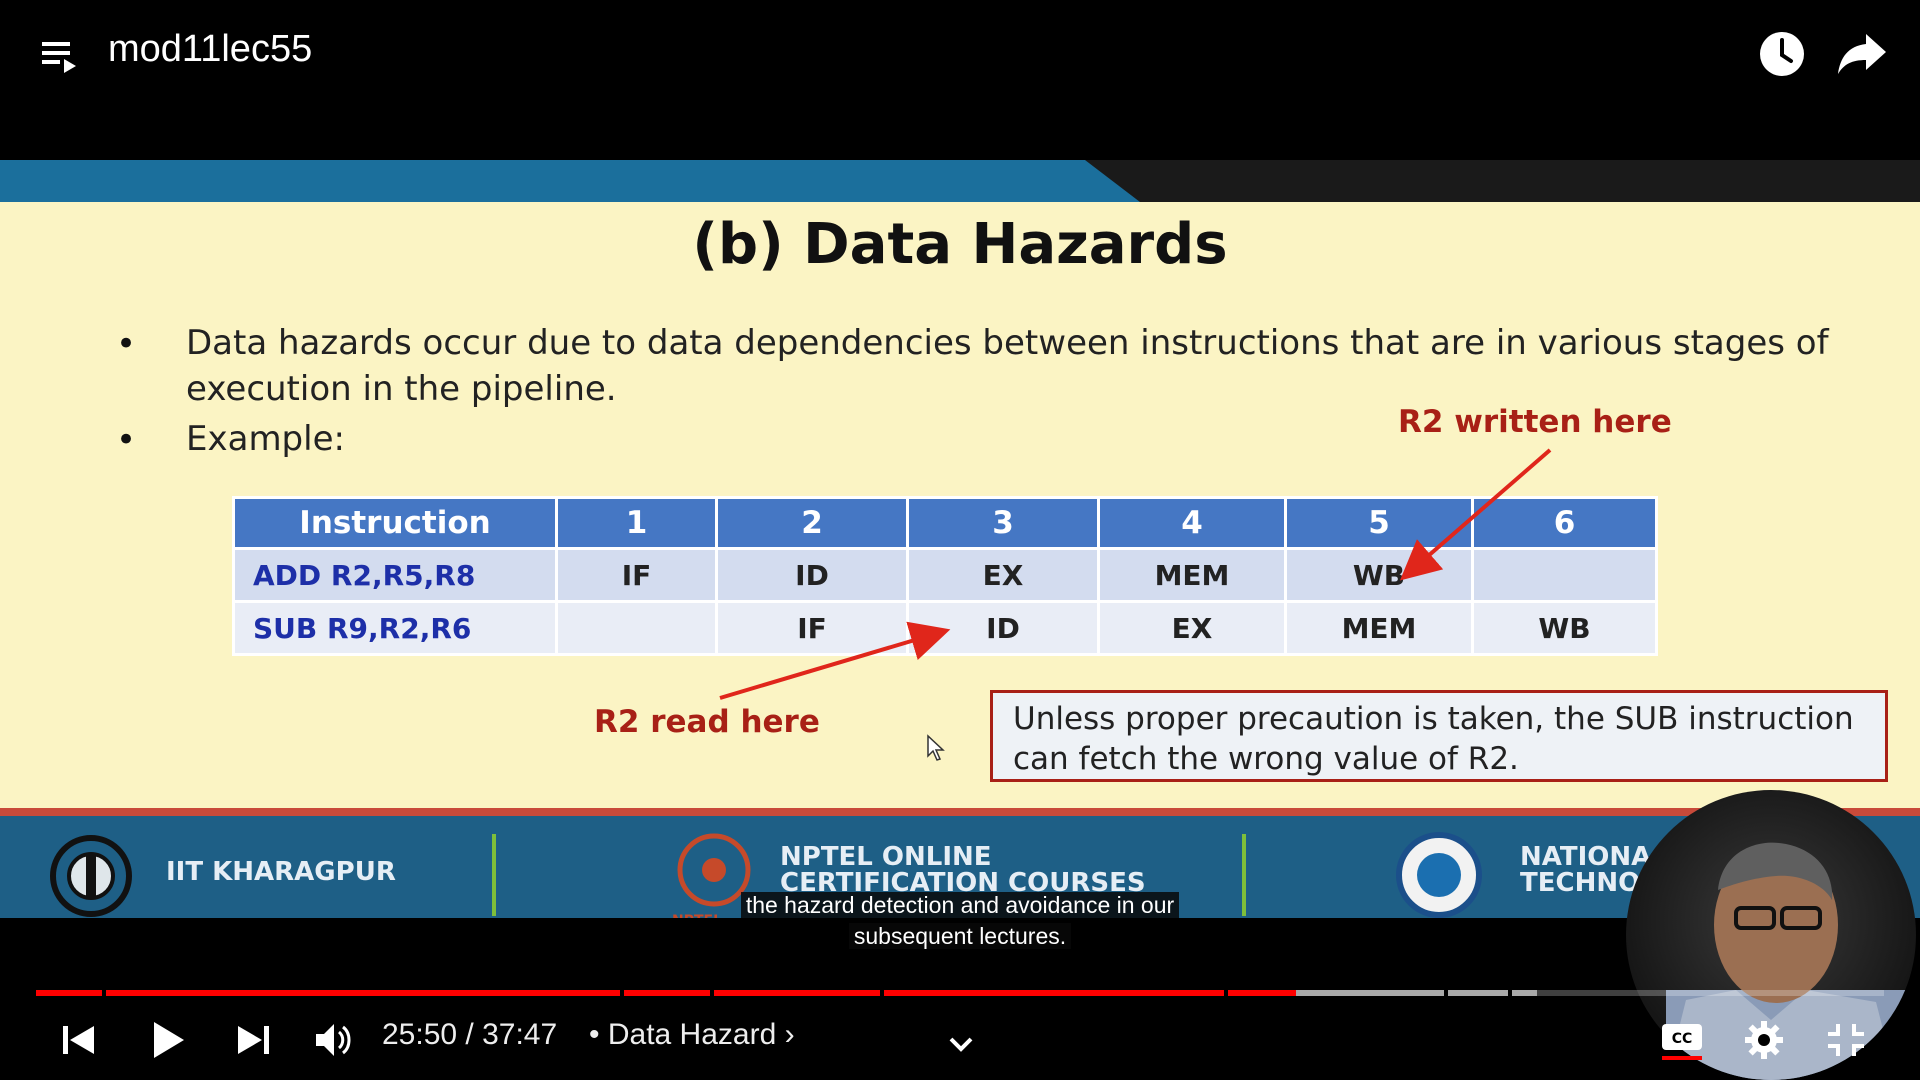 The width and height of the screenshot is (1920, 1080). Describe the element at coordinates (1862, 54) in the screenshot. I see `share-arrow-icon` at that location.